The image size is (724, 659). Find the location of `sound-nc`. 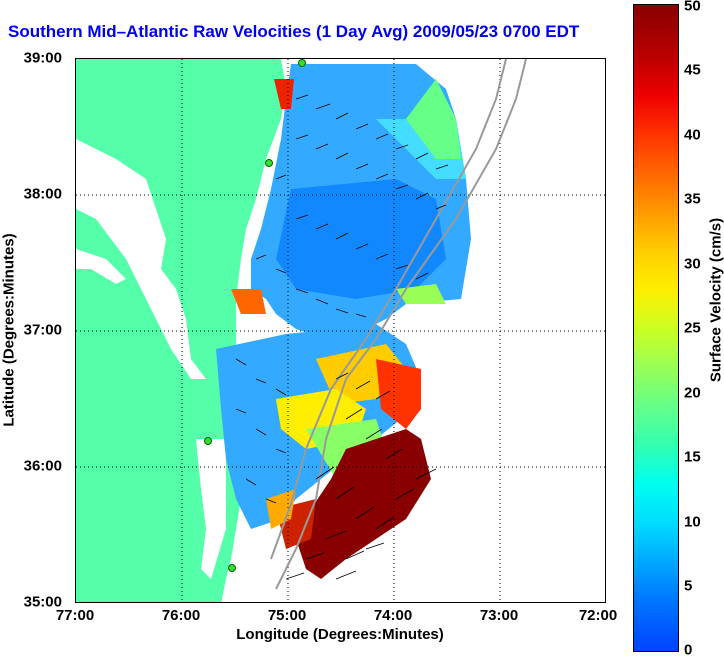

sound-nc is located at coordinates (211, 509).